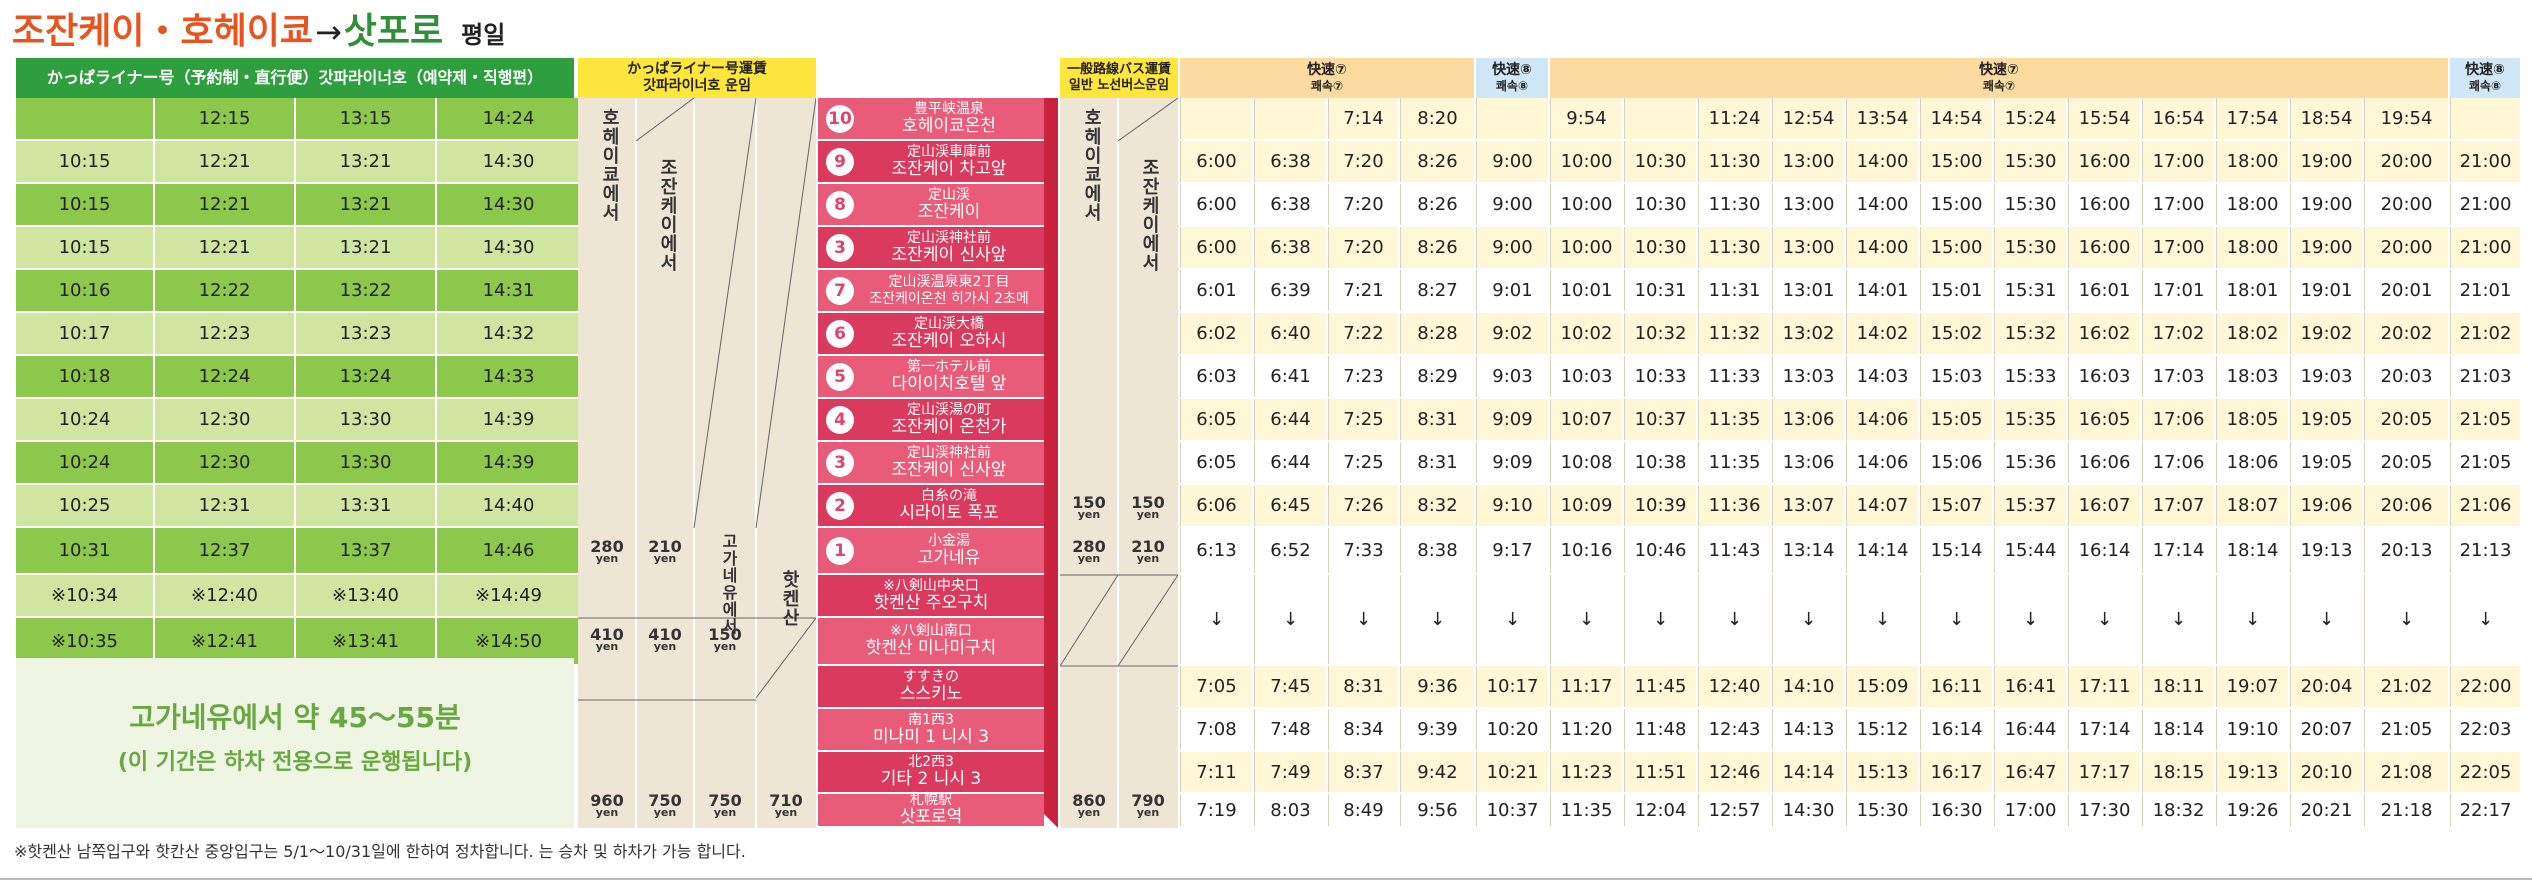  Describe the element at coordinates (949, 452) in the screenshot. I see `stop-name-jp: 定山渓神社前` at that location.